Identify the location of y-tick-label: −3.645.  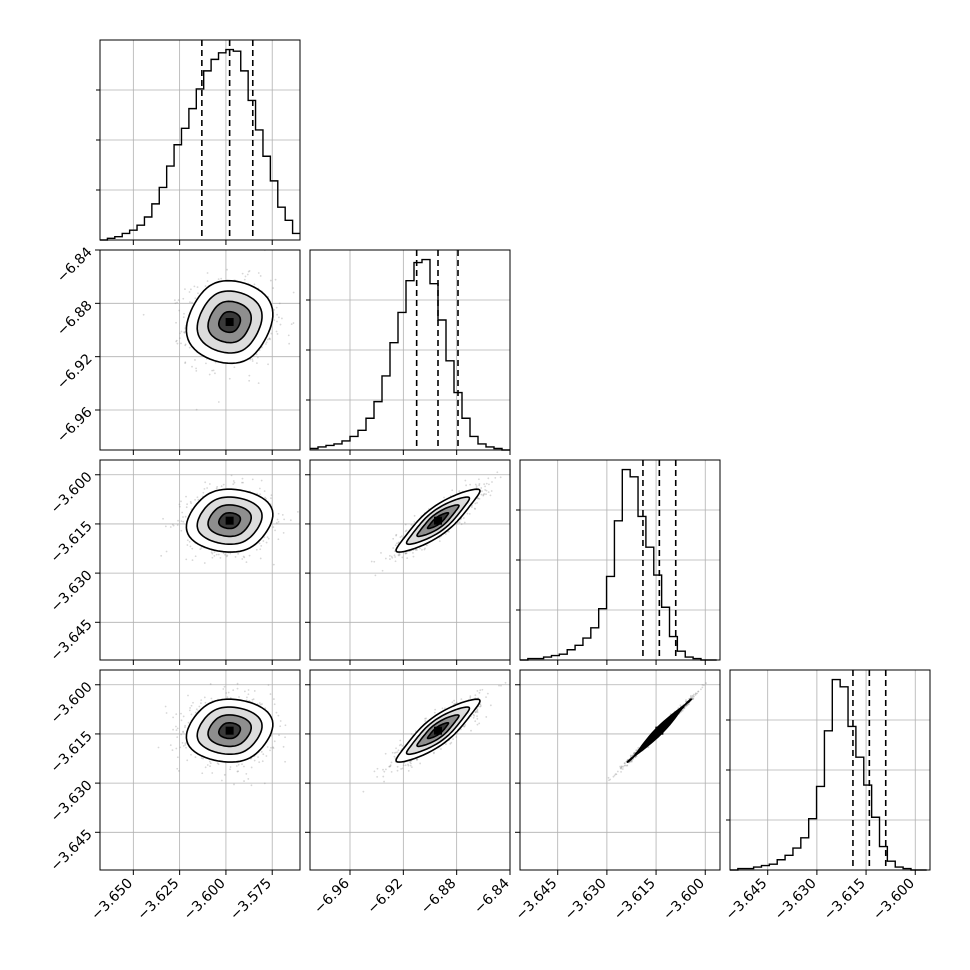
(72, 641).